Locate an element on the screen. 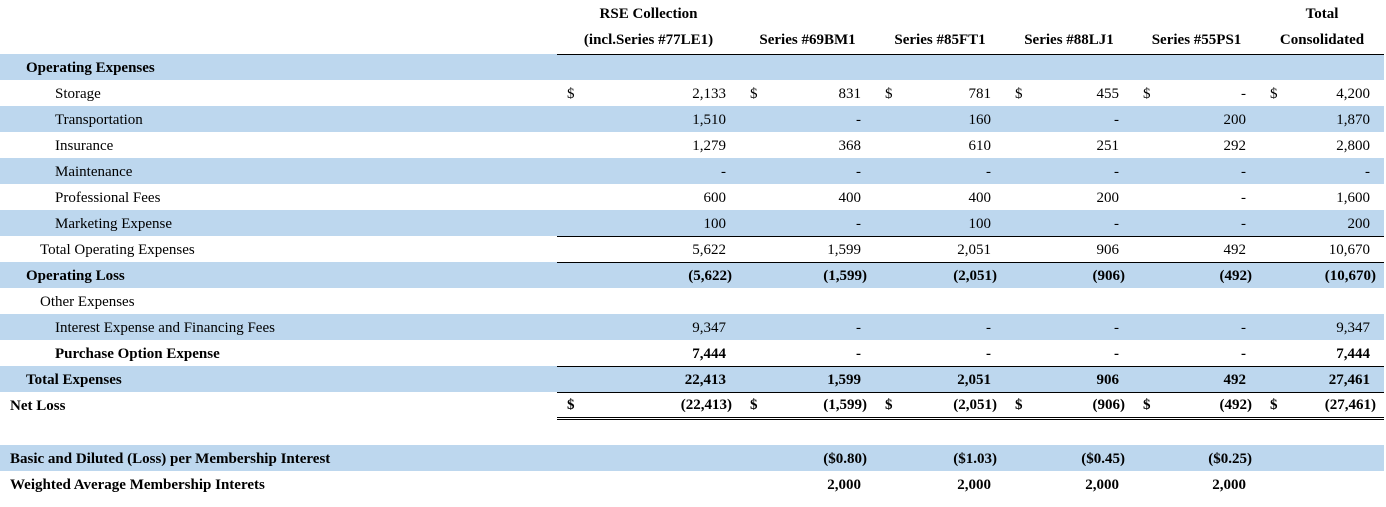 The image size is (1386, 507). table-row: Marketing Expense 100-100- -200 is located at coordinates (692, 223).